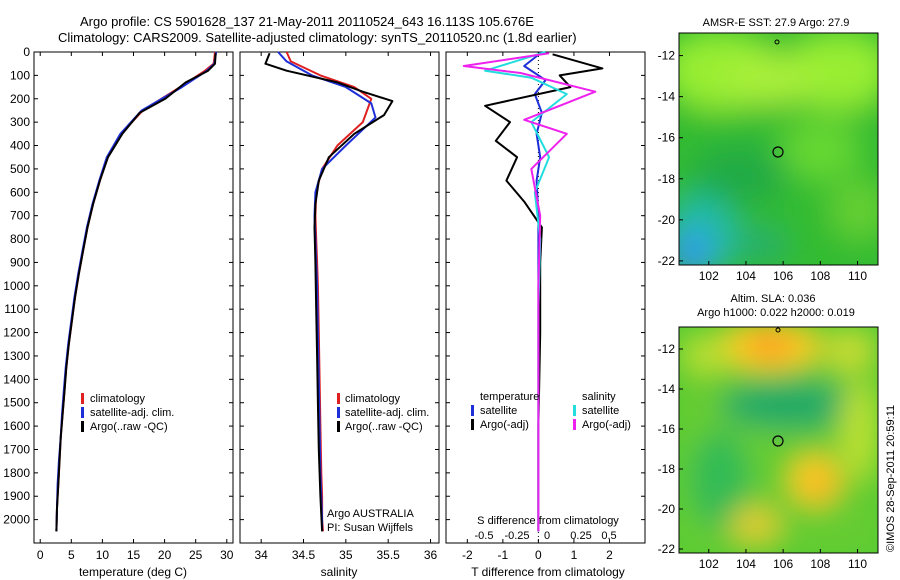 This screenshot has height=580, width=900. Describe the element at coordinates (370, 528) in the screenshot. I see `salinity-annotation-pi: PI: Susan Wijffels` at that location.